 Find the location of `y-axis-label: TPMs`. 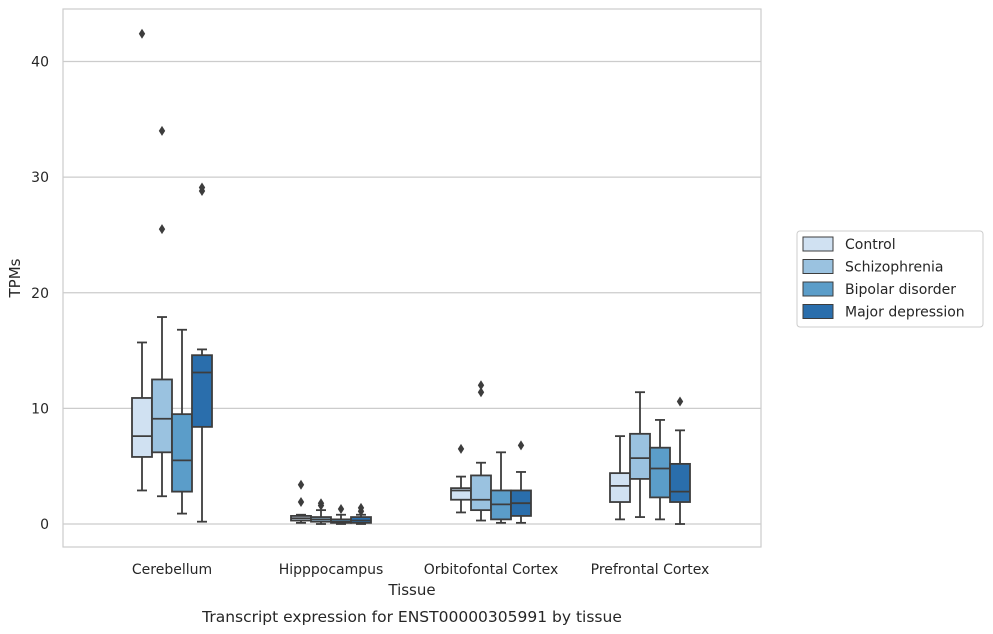

y-axis-label: TPMs is located at coordinates (15, 278).